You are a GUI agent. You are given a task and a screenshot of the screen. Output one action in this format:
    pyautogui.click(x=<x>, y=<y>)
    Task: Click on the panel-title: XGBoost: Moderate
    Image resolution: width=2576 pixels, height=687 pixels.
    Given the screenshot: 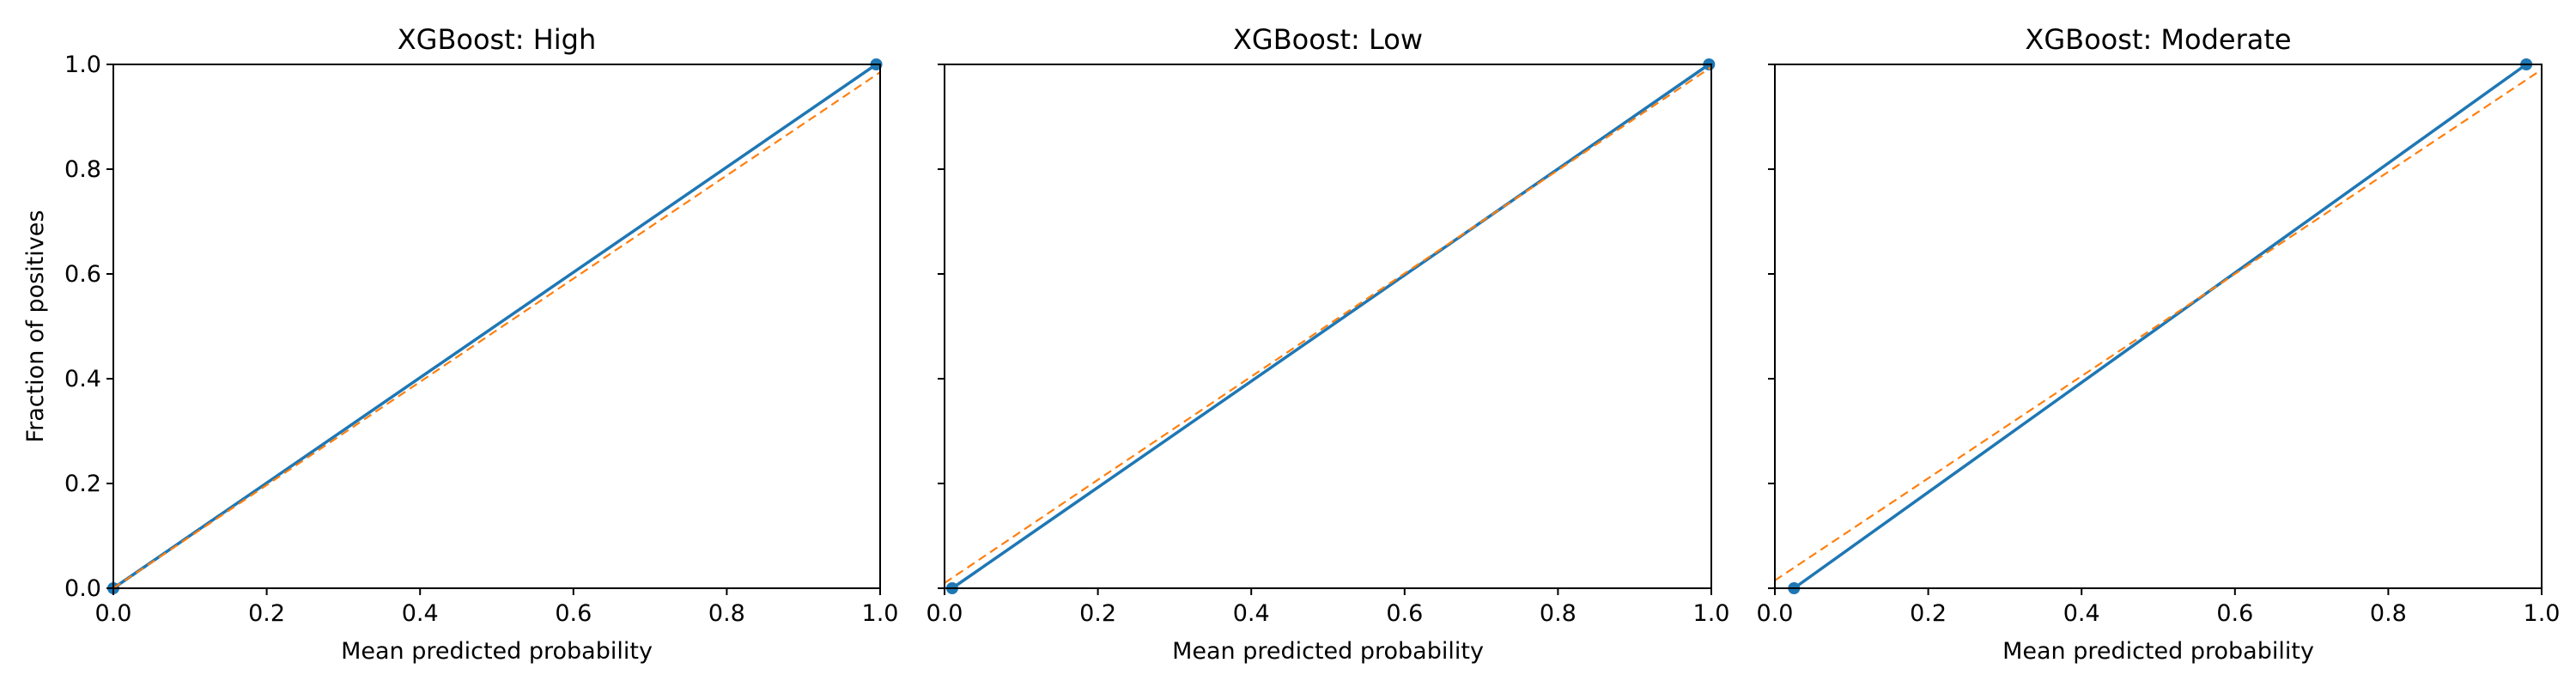 What is the action you would take?
    pyautogui.click(x=2158, y=39)
    